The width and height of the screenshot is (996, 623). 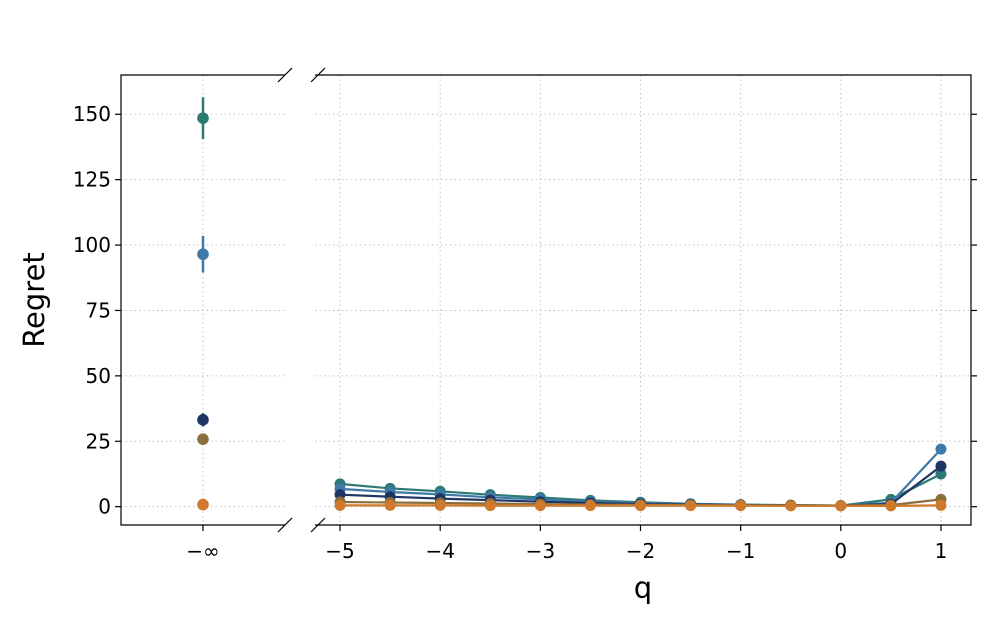 I want to click on y-tick-label: 150, so click(x=92, y=114).